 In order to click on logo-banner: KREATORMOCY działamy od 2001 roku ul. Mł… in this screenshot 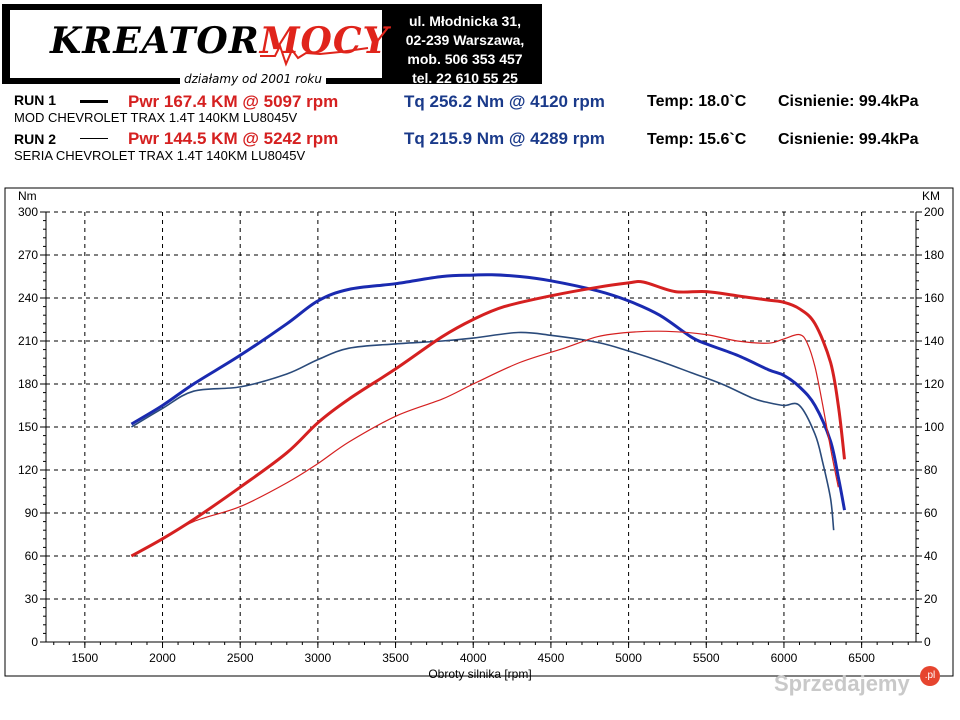, I will do `click(272, 45)`.